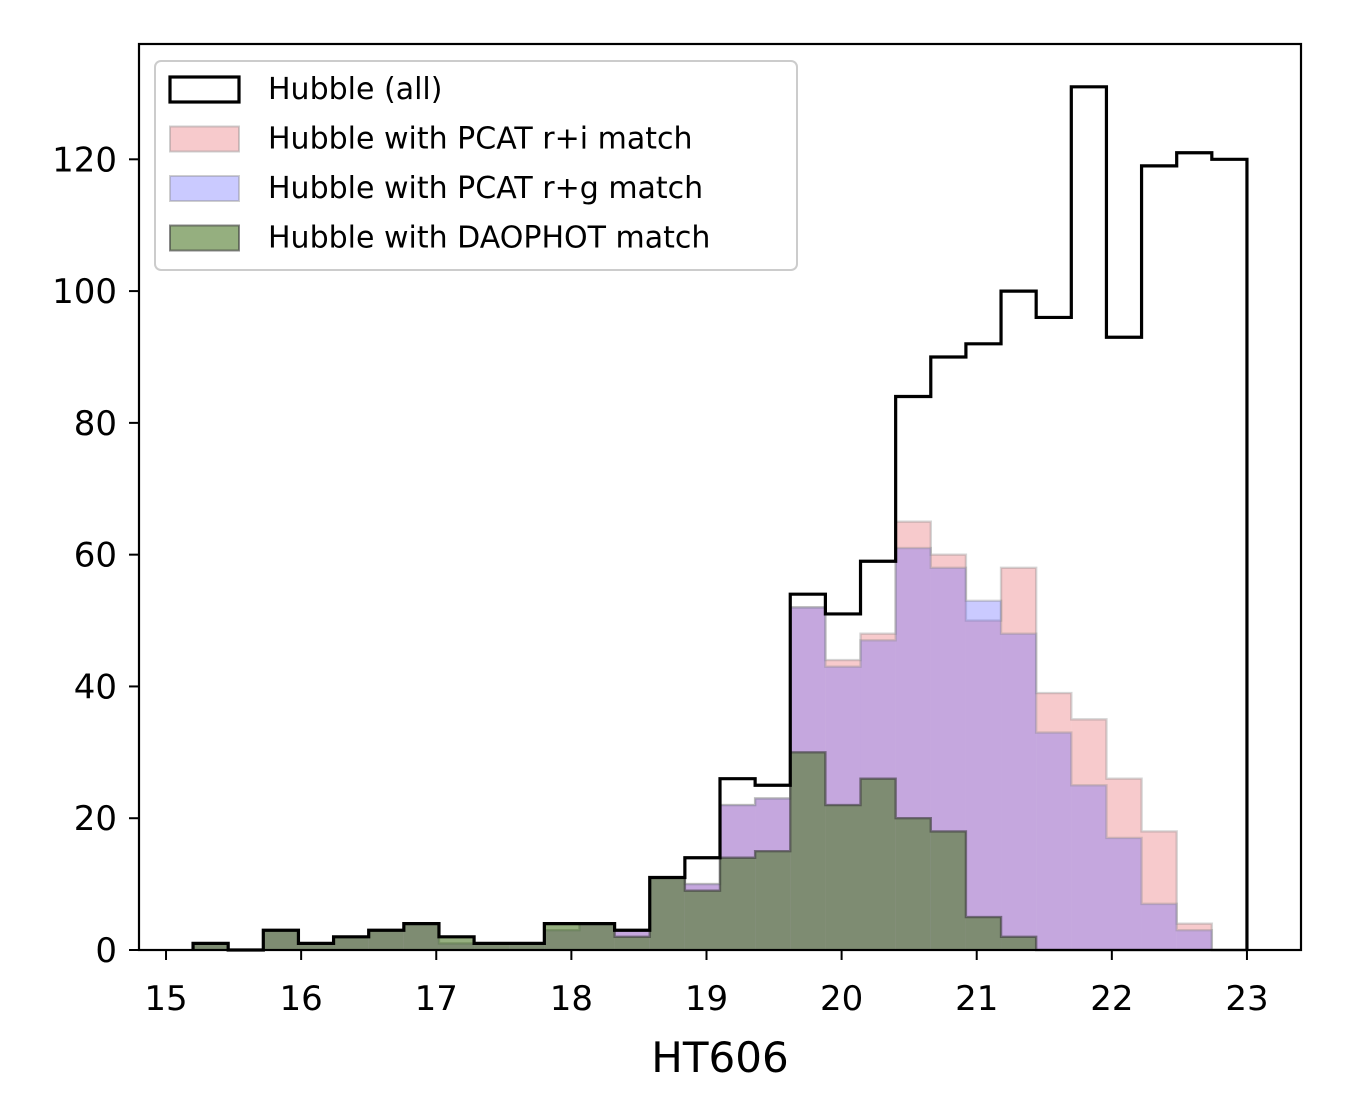 This screenshot has height=1115, width=1345. I want to click on x-tick-label: 22, so click(1111, 999).